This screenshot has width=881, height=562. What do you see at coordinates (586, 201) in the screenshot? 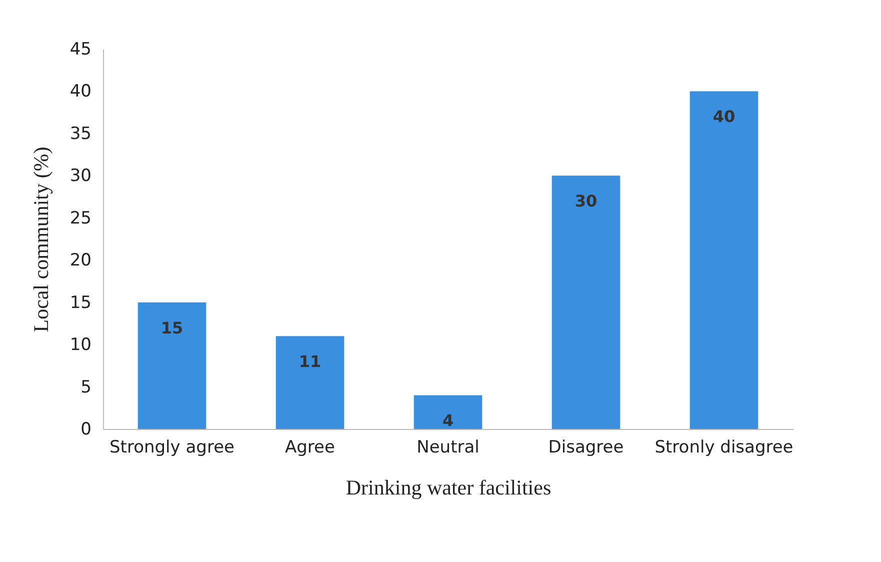
I see `data-label: 30` at bounding box center [586, 201].